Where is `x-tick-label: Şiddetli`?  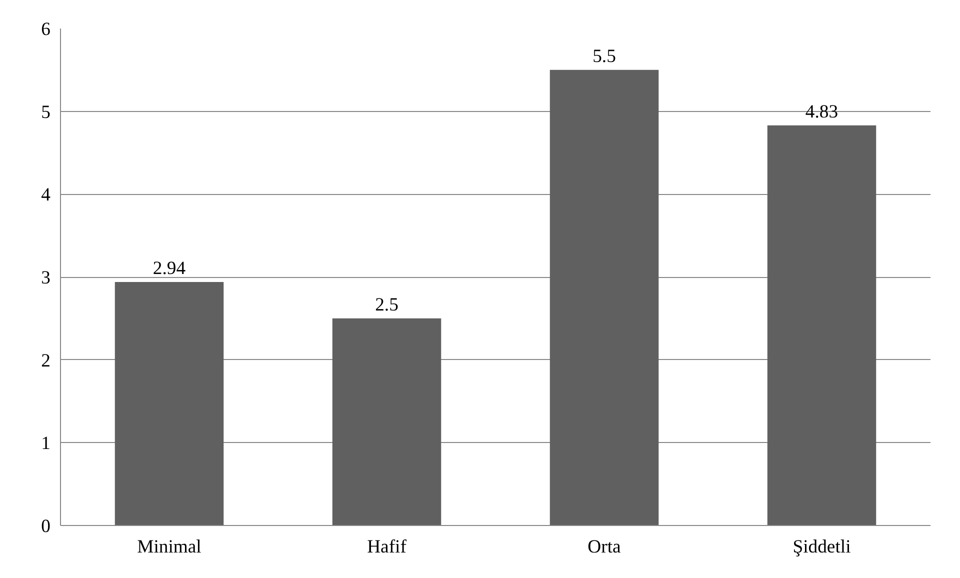 x-tick-label: Şiddetli is located at coordinates (821, 547).